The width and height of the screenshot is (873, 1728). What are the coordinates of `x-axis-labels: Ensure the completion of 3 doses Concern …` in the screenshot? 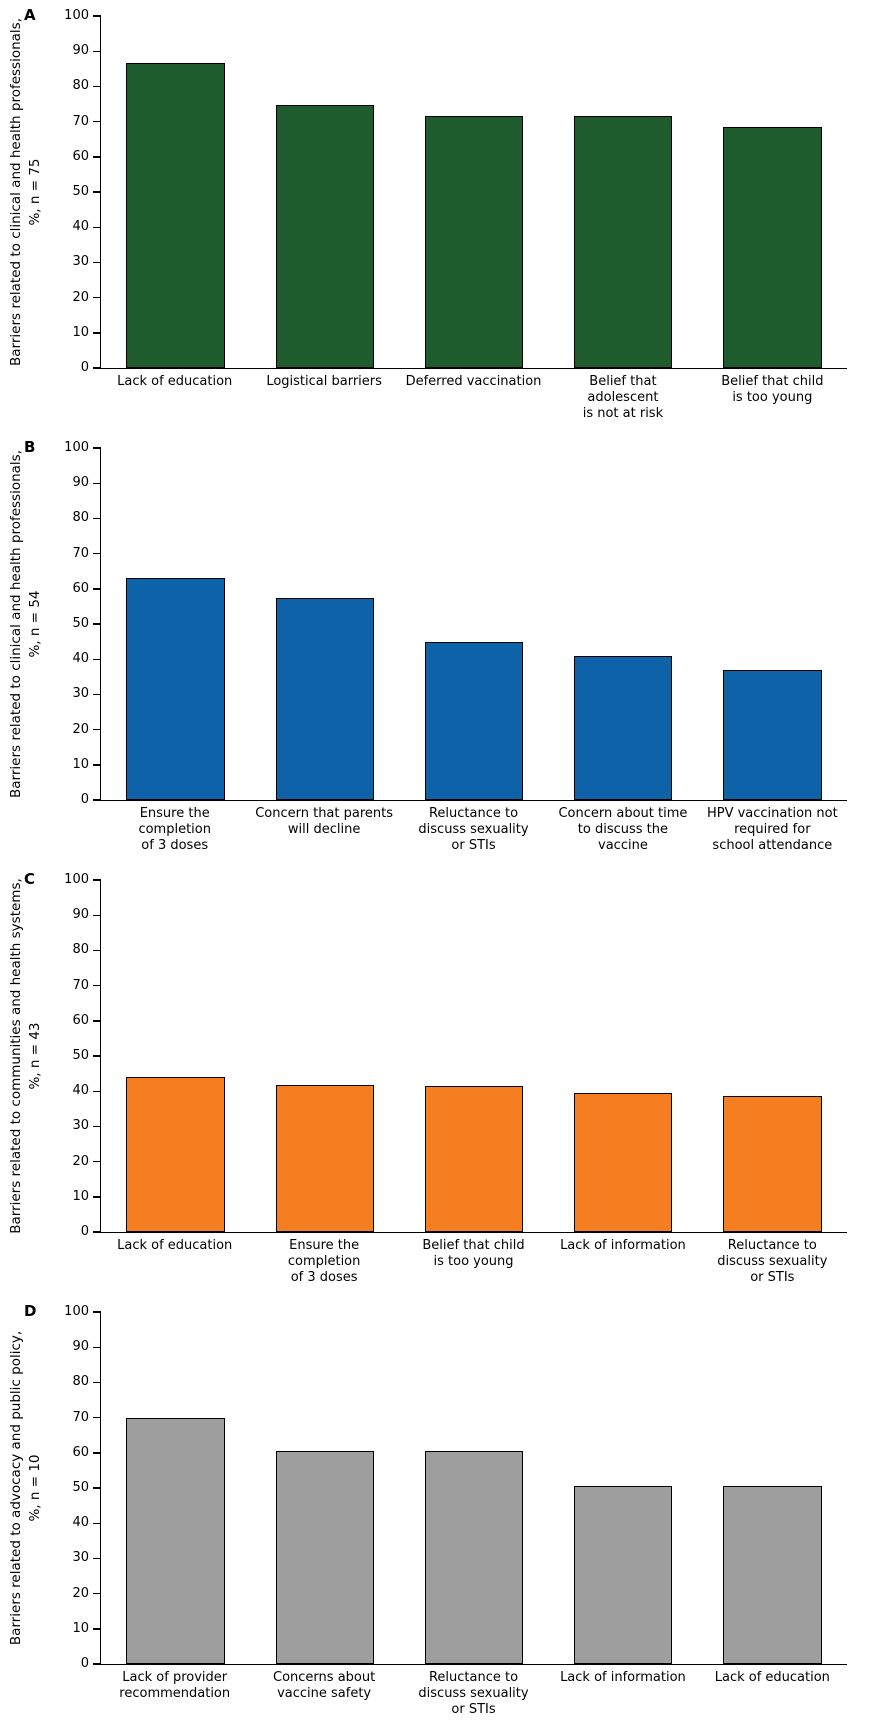 It's located at (473, 830).